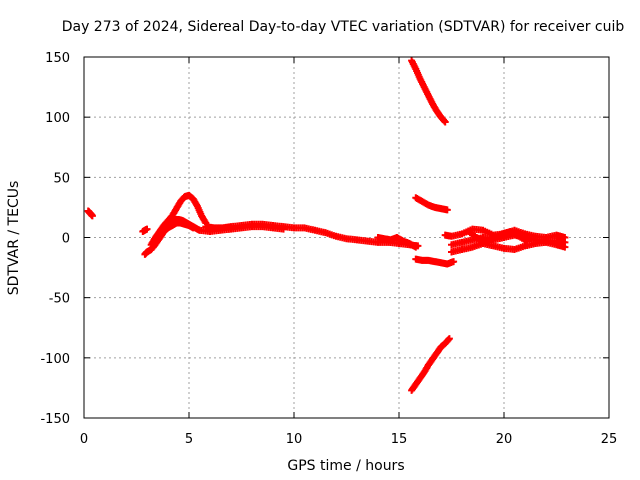 The height and width of the screenshot is (480, 640). I want to click on y-tick-label: 0, so click(66, 239).